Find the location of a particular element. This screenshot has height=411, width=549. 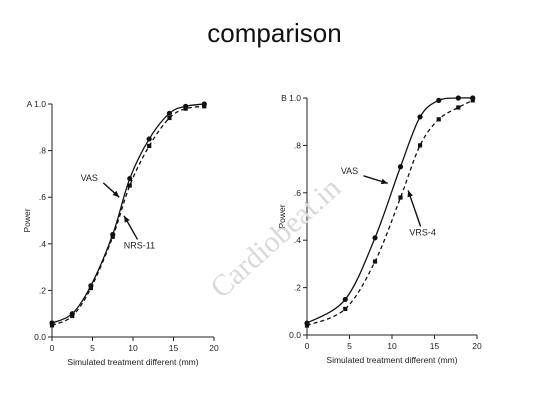

panel-b-y-axis-label: Power is located at coordinates (282, 216).